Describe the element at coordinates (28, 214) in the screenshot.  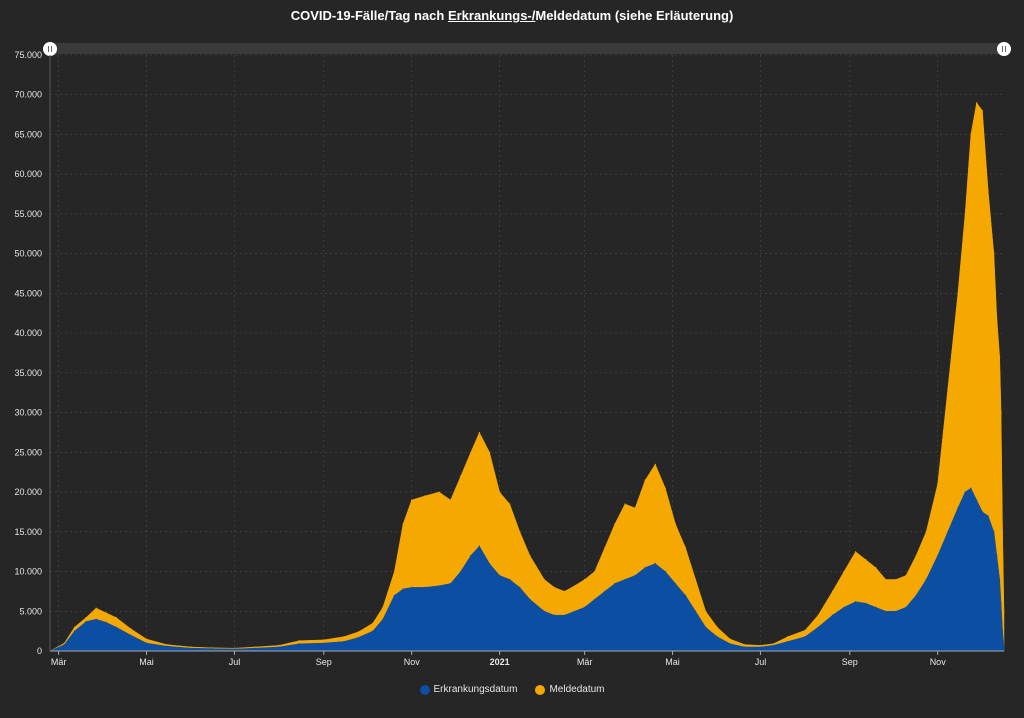
I see `y-tick-label: 55.000` at that location.